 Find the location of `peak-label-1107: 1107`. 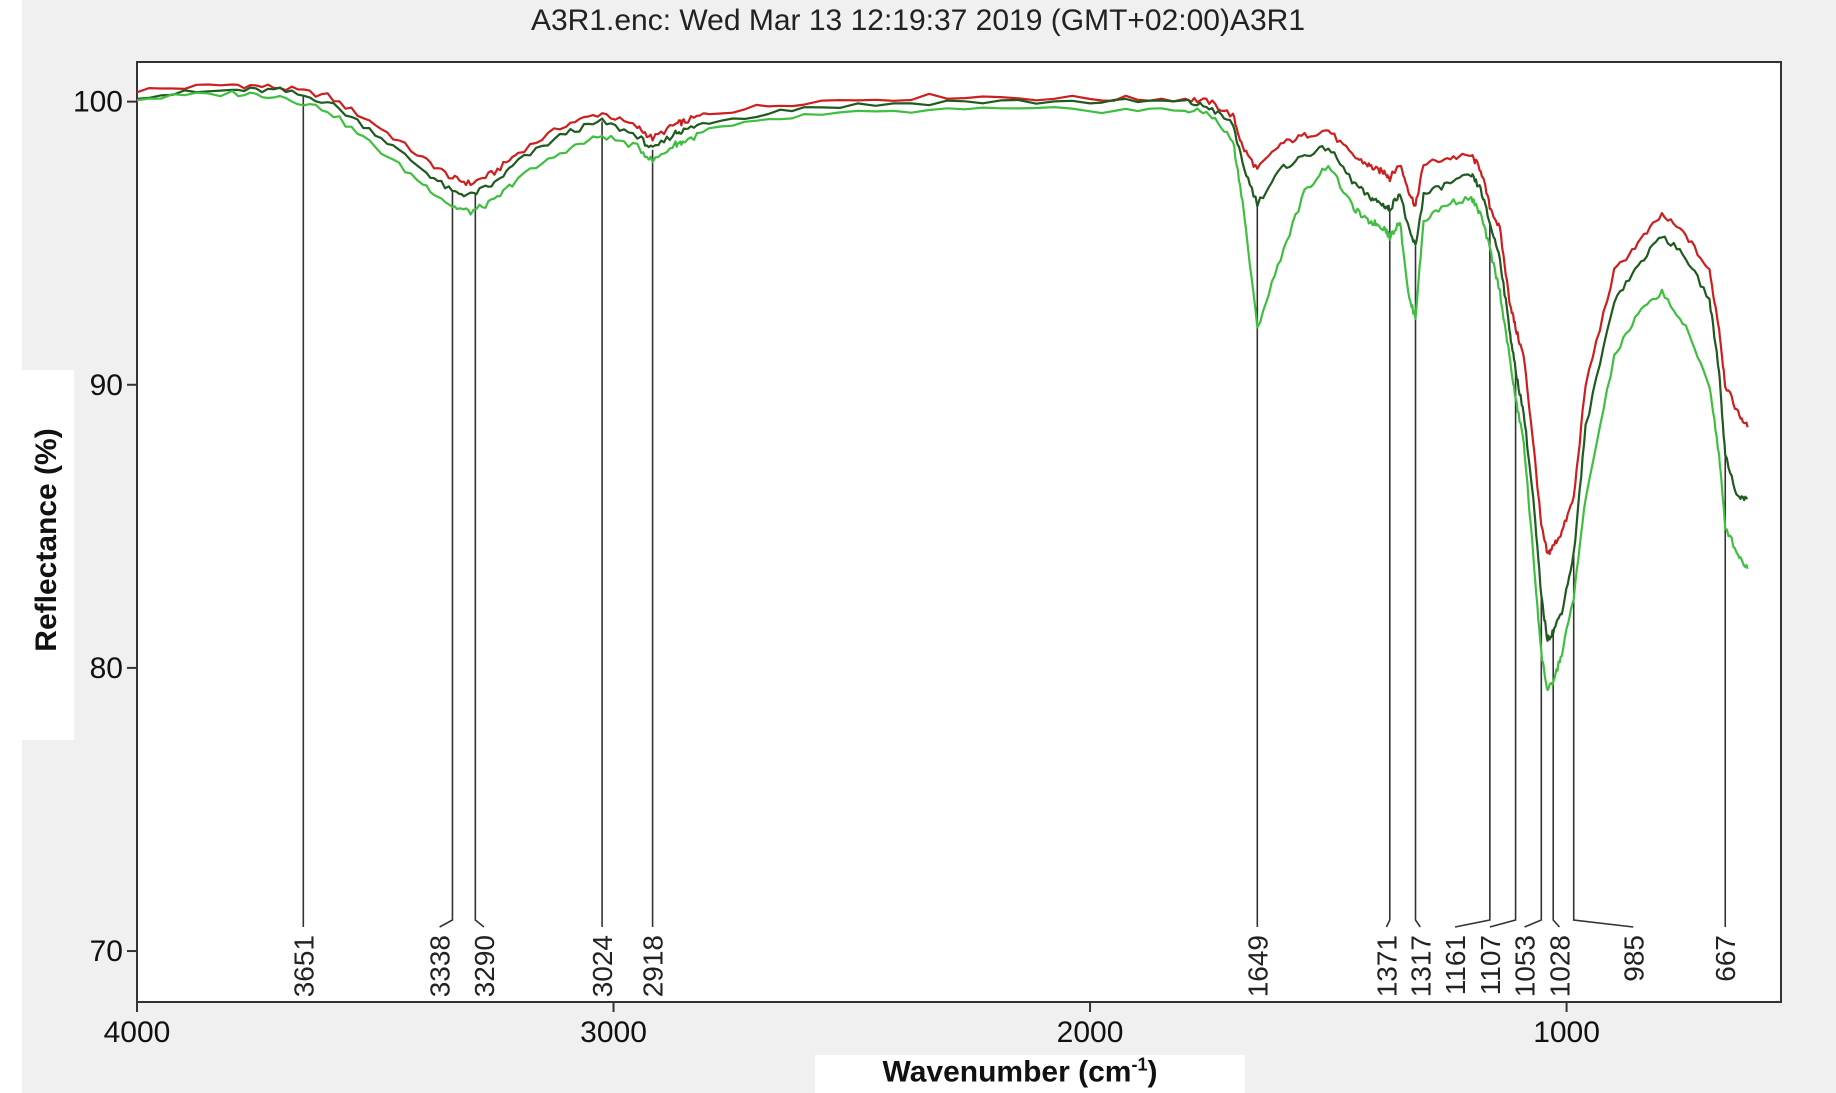

peak-label-1107: 1107 is located at coordinates (1490, 965).